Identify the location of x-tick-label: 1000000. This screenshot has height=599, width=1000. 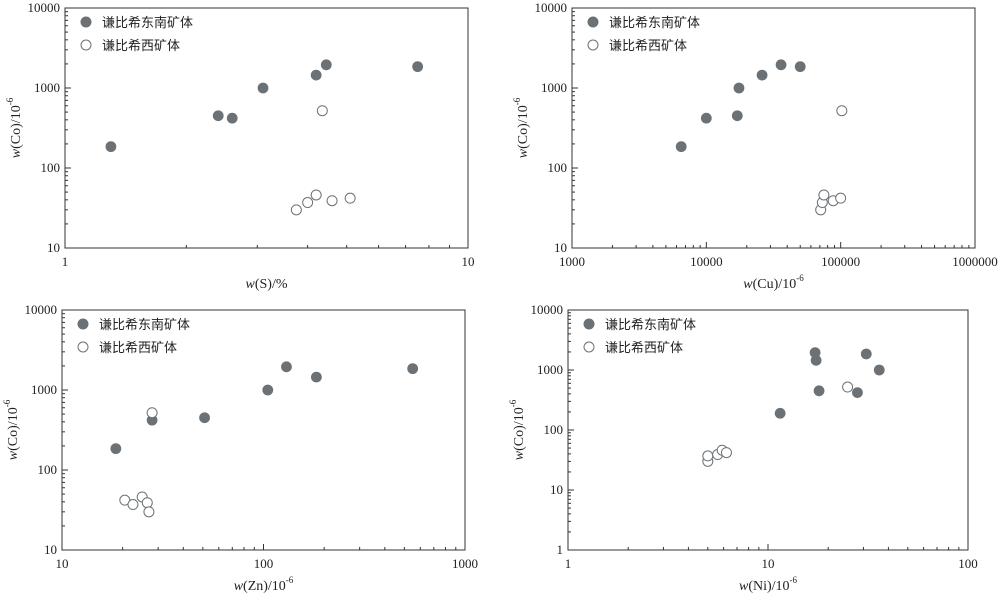
(975, 261).